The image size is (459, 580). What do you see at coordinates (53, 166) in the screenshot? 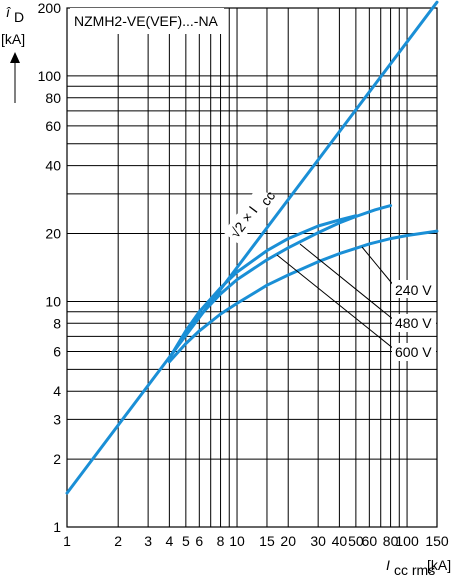
I see `y-tick-label: 40` at bounding box center [53, 166].